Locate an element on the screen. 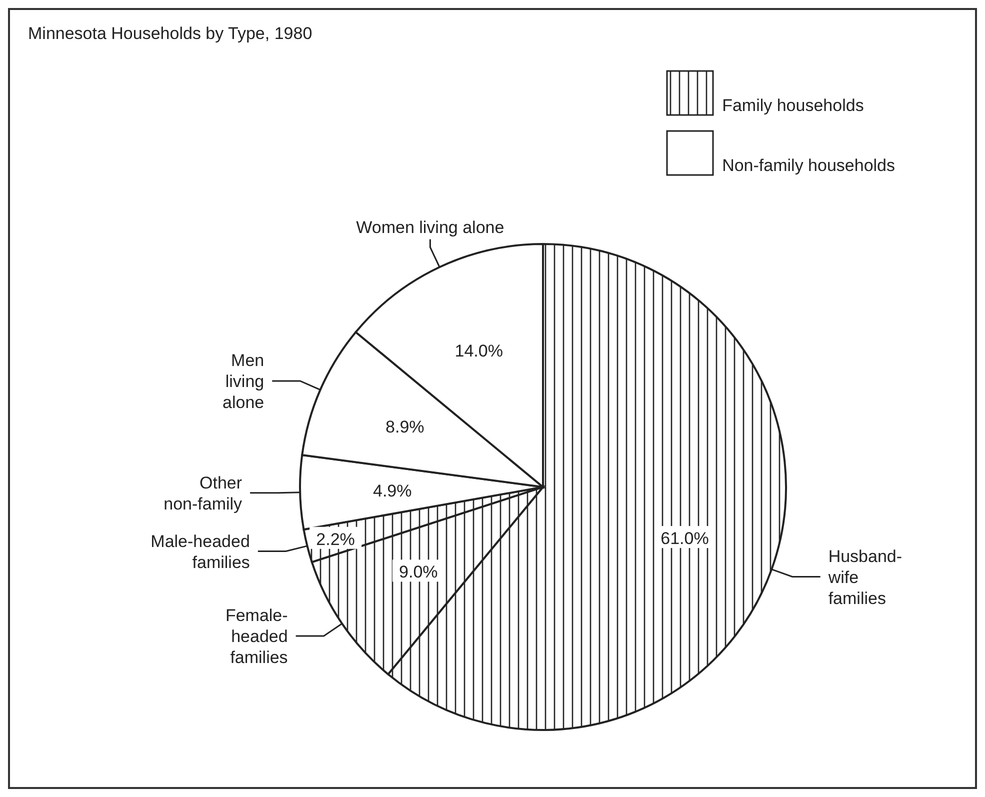 The height and width of the screenshot is (797, 985). data-label: 9.0% is located at coordinates (418, 572).